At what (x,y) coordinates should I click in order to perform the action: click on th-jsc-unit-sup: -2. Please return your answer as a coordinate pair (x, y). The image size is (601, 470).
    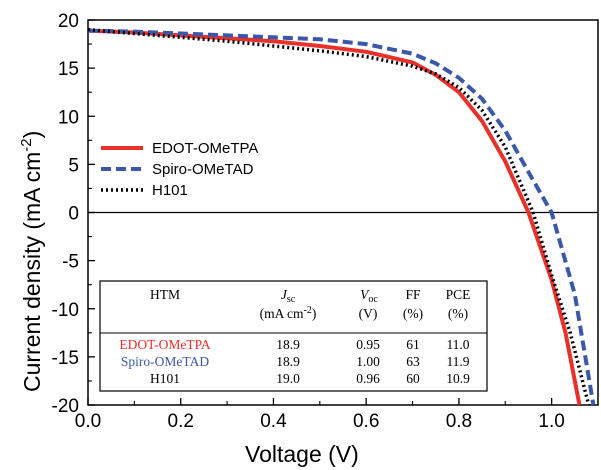
    Looking at the image, I should click on (308, 310).